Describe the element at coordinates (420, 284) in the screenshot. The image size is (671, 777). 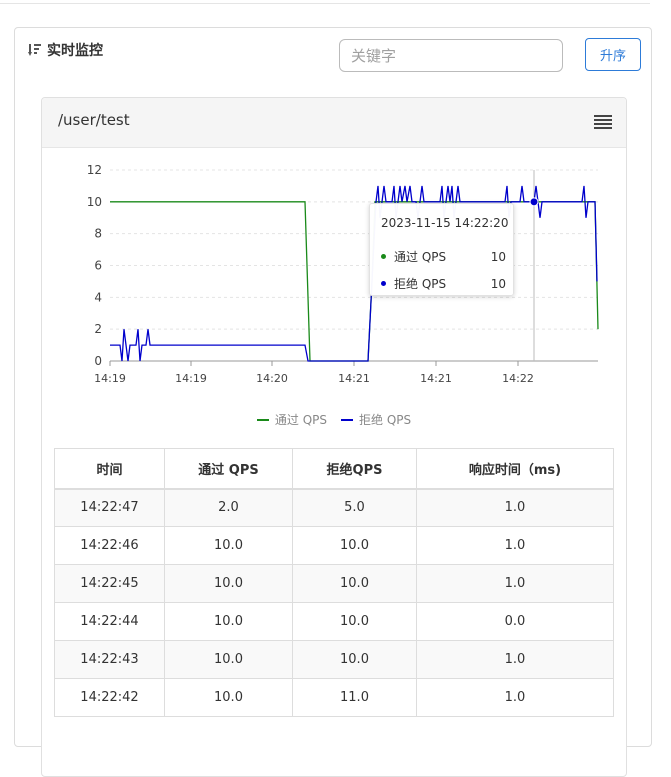
I see `tooltip-series-name: 拒绝 QPS` at that location.